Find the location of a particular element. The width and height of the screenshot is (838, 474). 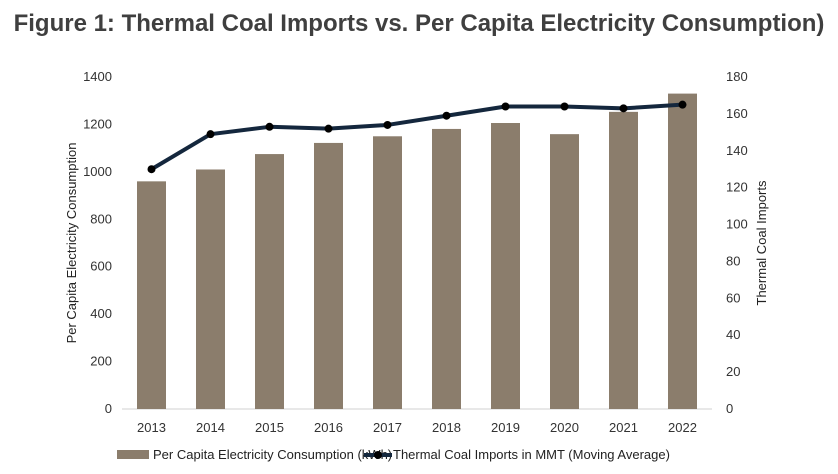

x-tick-label: 2017 is located at coordinates (387, 427).